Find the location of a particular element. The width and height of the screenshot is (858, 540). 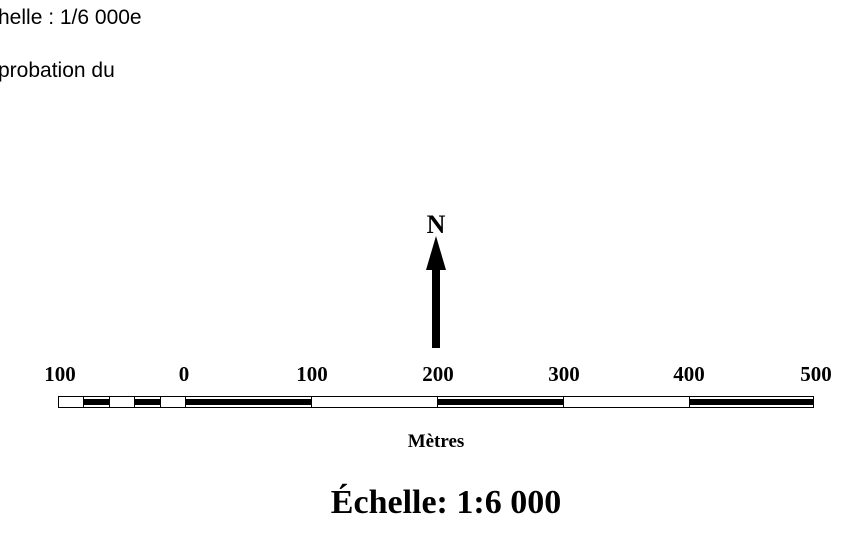

header-text-line-1: helle : 1/6 000e is located at coordinates (71, 17).